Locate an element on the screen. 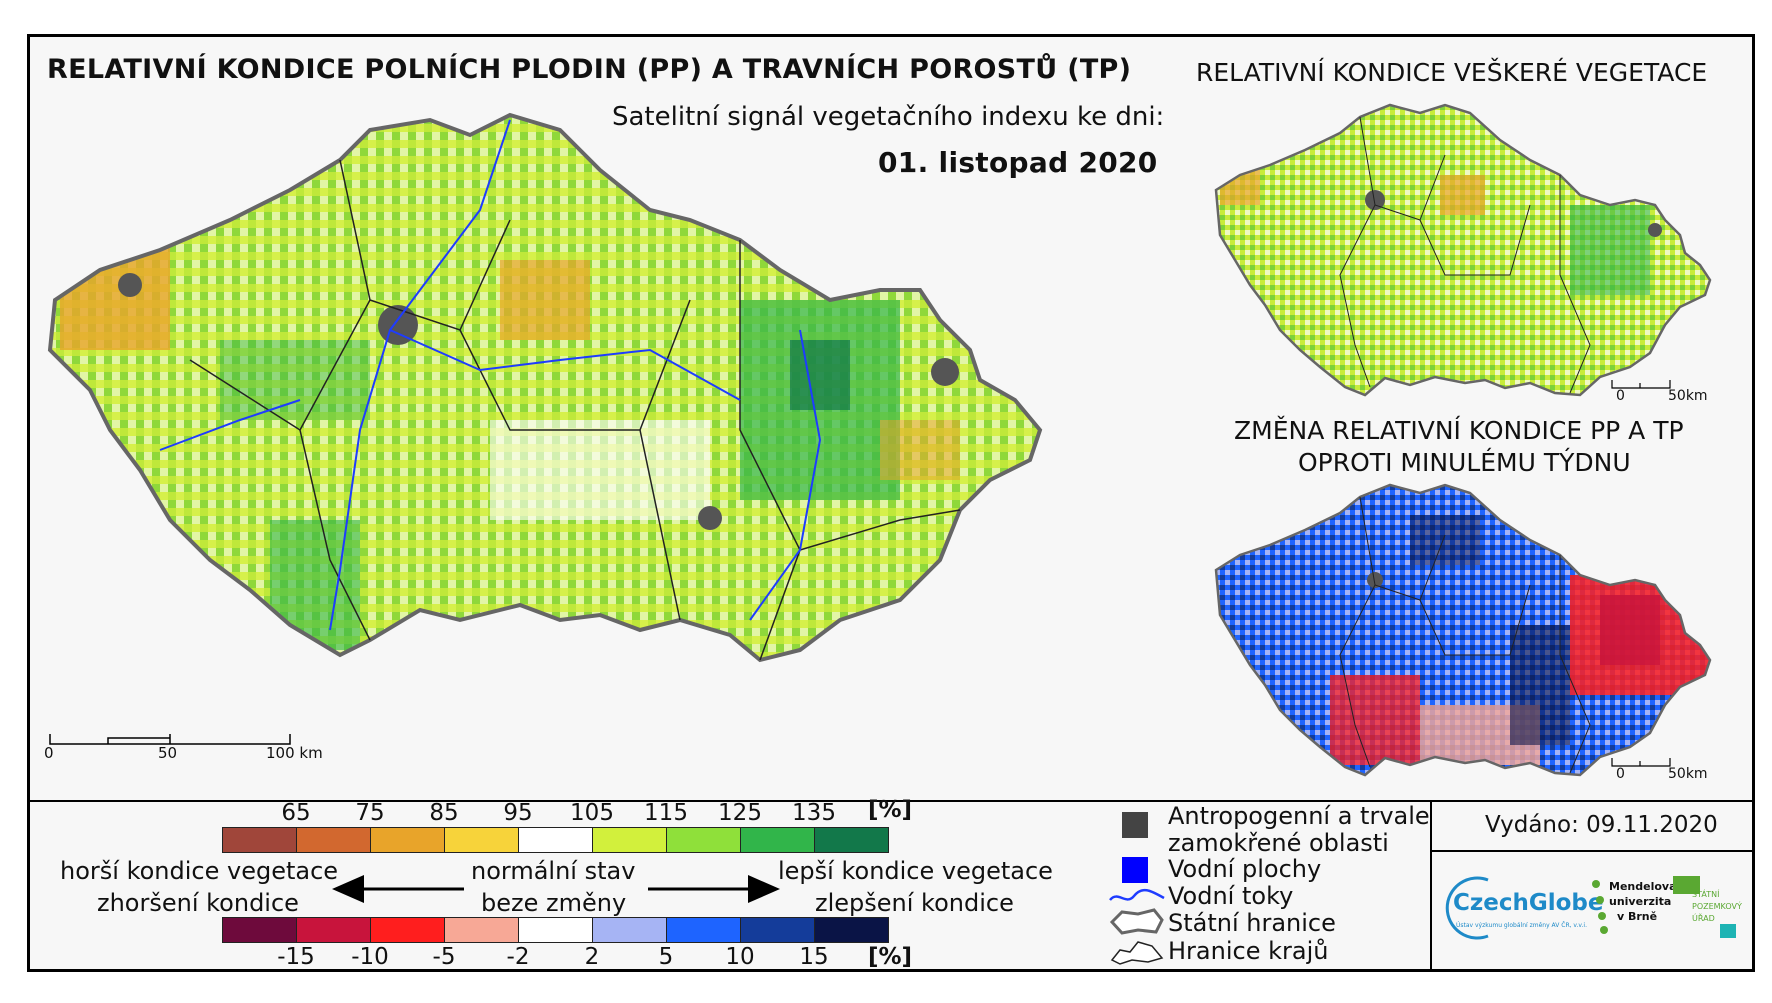  veg-map is located at coordinates (1463, 250).